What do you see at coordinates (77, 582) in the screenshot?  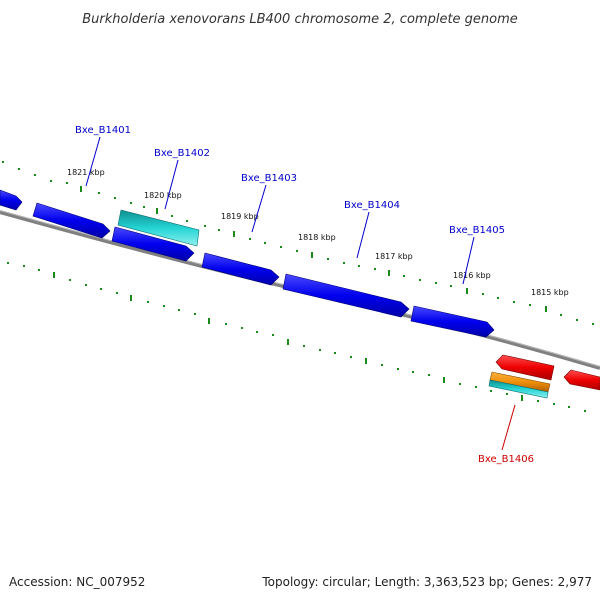 I see `accession-label: Accession: NC_007952` at bounding box center [77, 582].